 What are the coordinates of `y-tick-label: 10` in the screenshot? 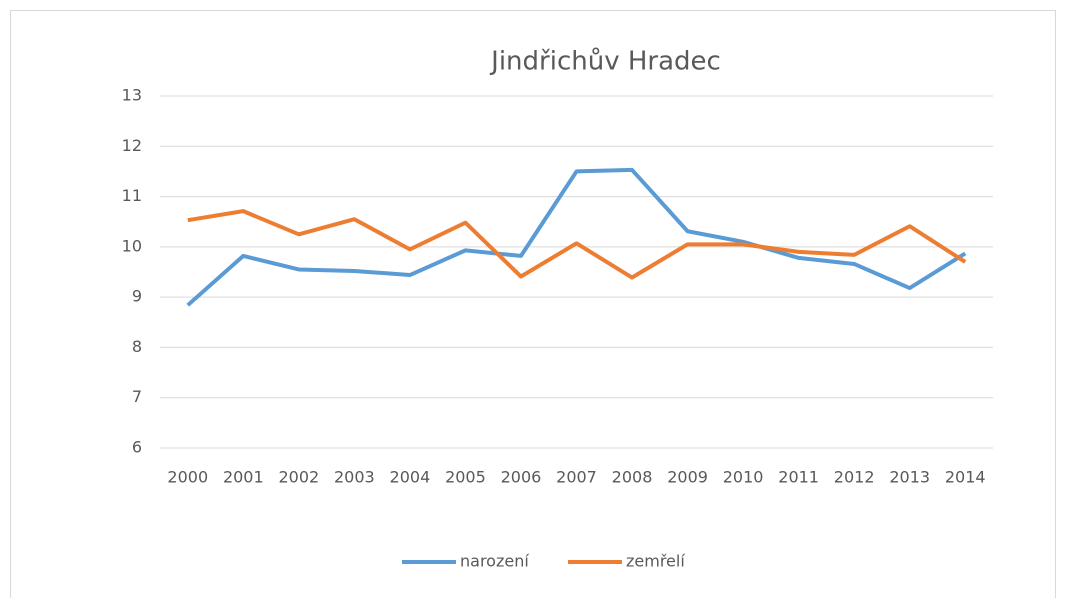 It's located at (132, 245).